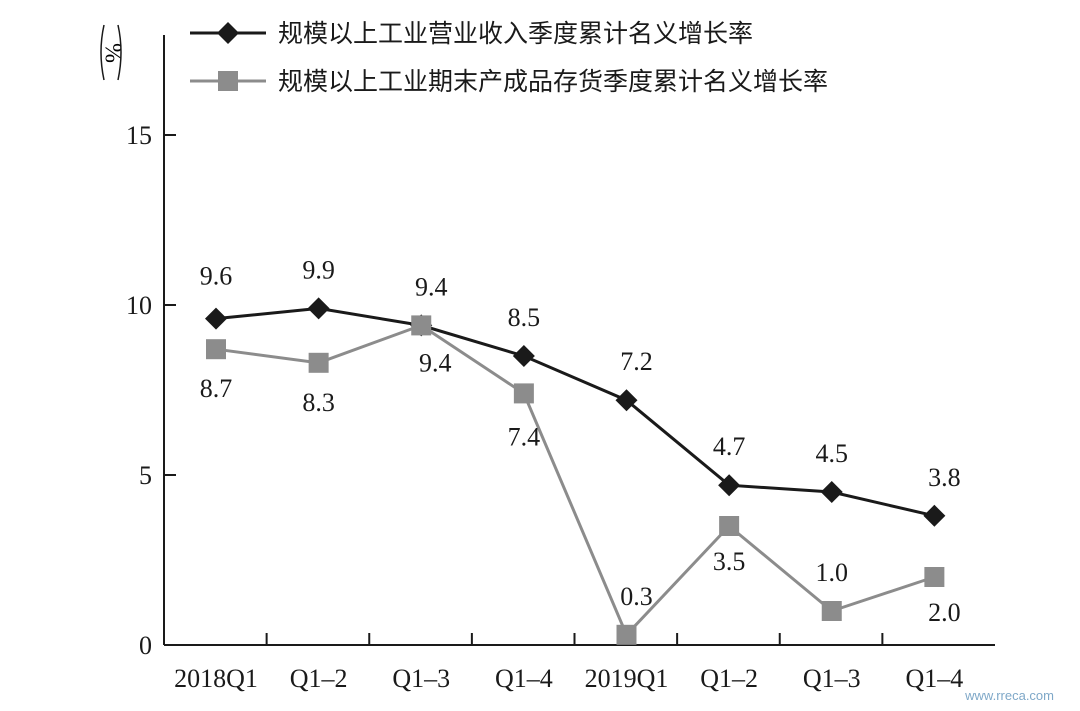  What do you see at coordinates (524, 436) in the screenshot?
I see `data-label: 7.4` at bounding box center [524, 436].